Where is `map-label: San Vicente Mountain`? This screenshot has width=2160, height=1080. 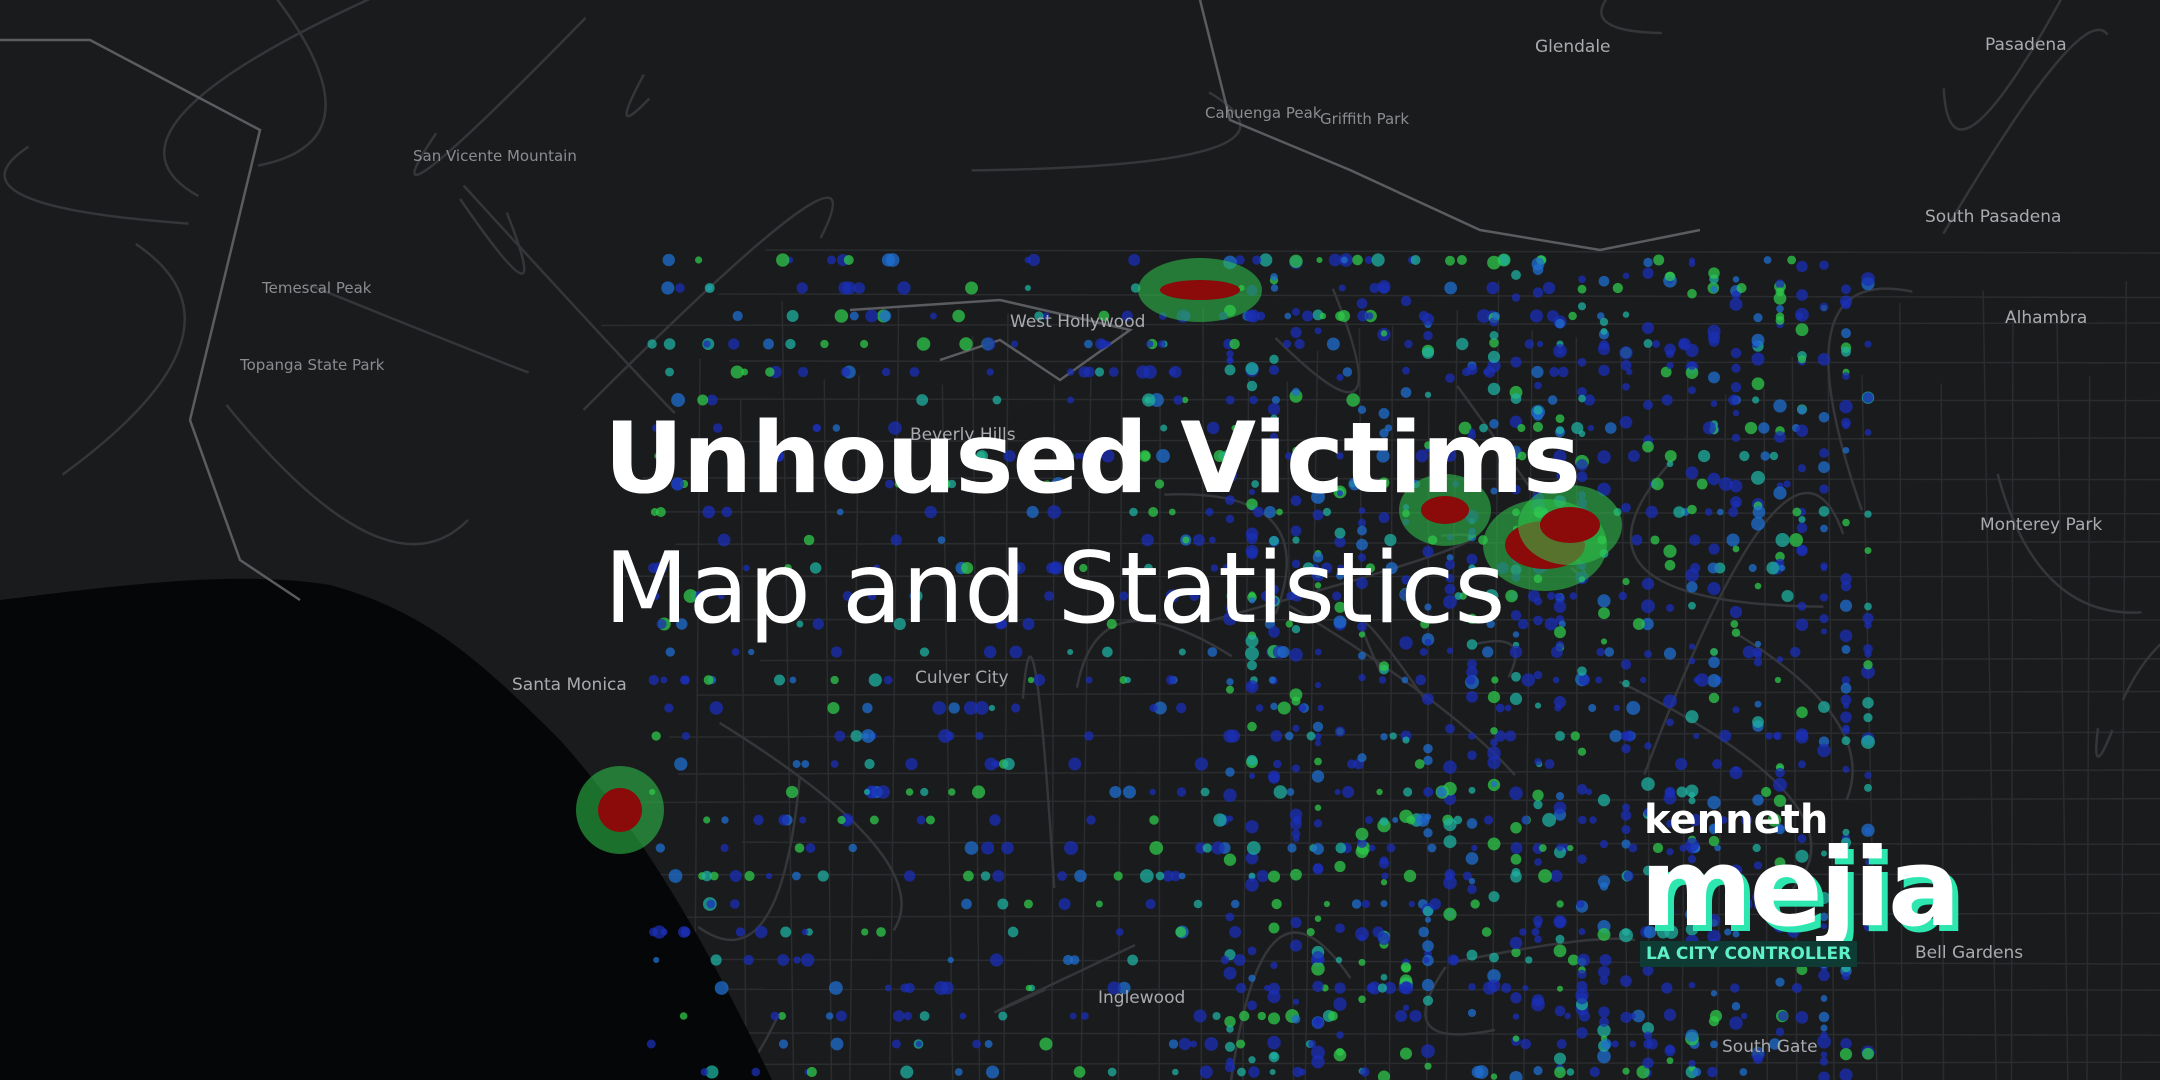 map-label: San Vicente Mountain is located at coordinates (495, 156).